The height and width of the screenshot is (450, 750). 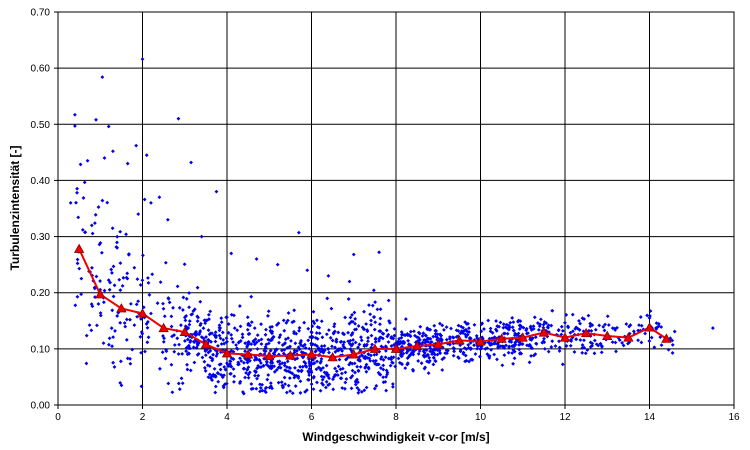 I want to click on y-tick-label: 0.60, so click(x=41, y=69).